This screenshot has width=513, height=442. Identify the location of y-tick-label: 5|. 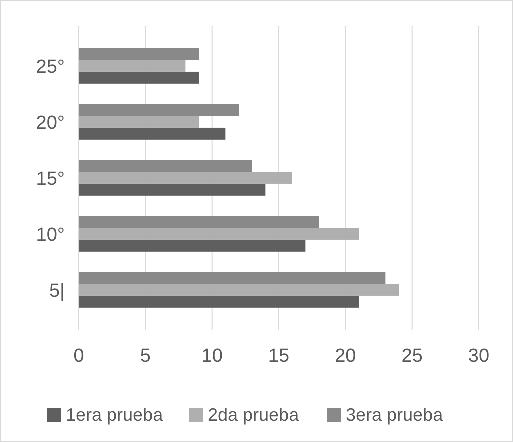
(57, 291).